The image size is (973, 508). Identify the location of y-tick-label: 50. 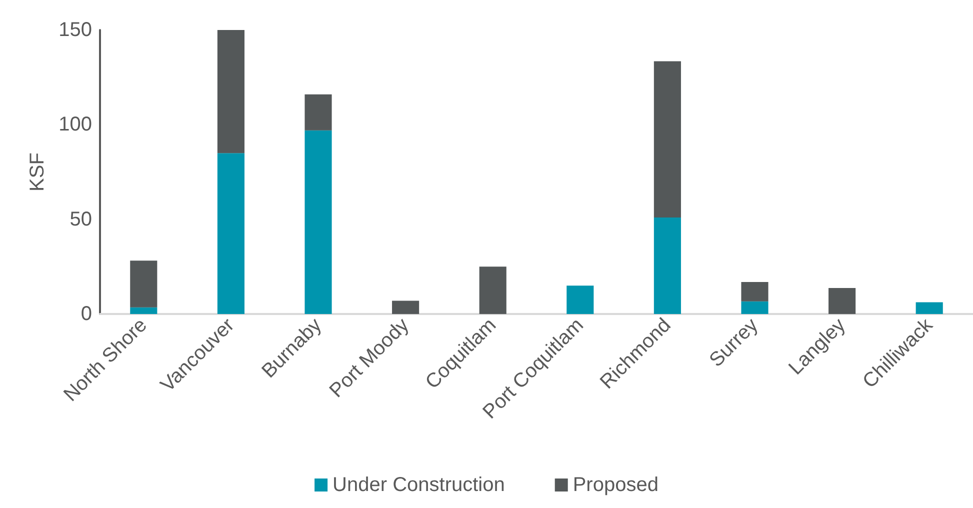
(81, 219).